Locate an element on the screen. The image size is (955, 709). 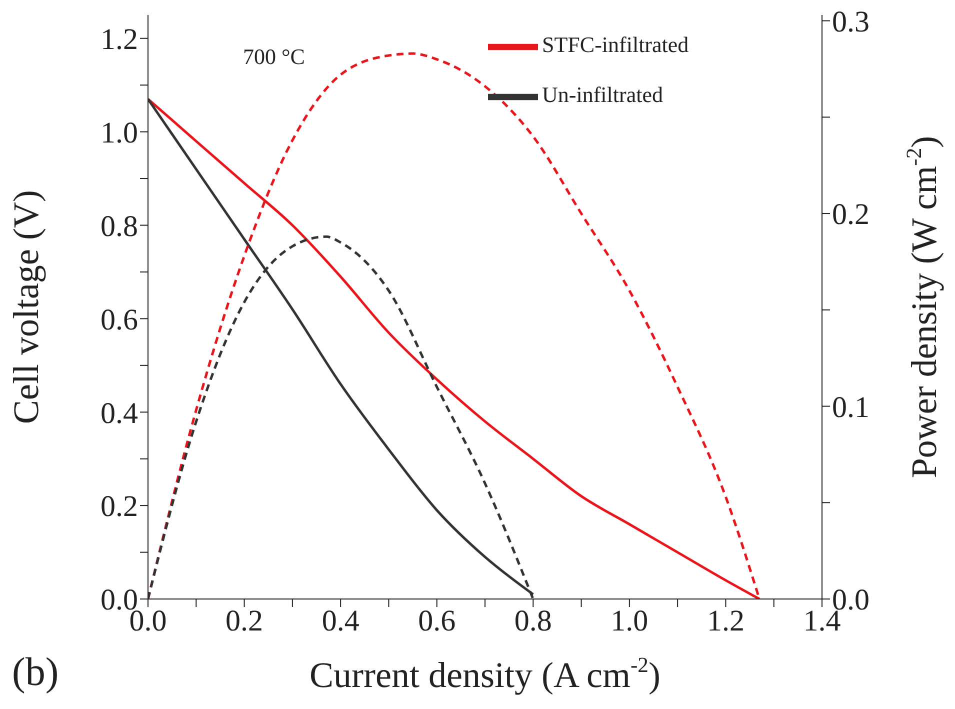
text: (b) is located at coordinates (35, 671).